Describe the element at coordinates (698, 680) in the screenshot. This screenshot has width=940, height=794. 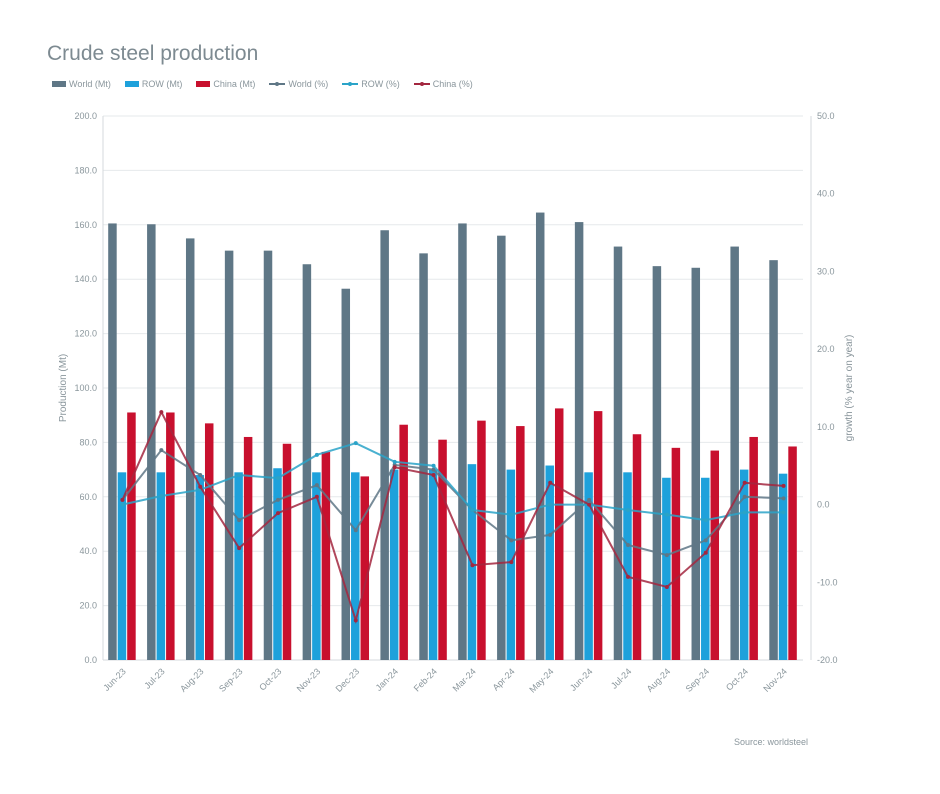
I see `x-tick-label: Sep-24` at that location.